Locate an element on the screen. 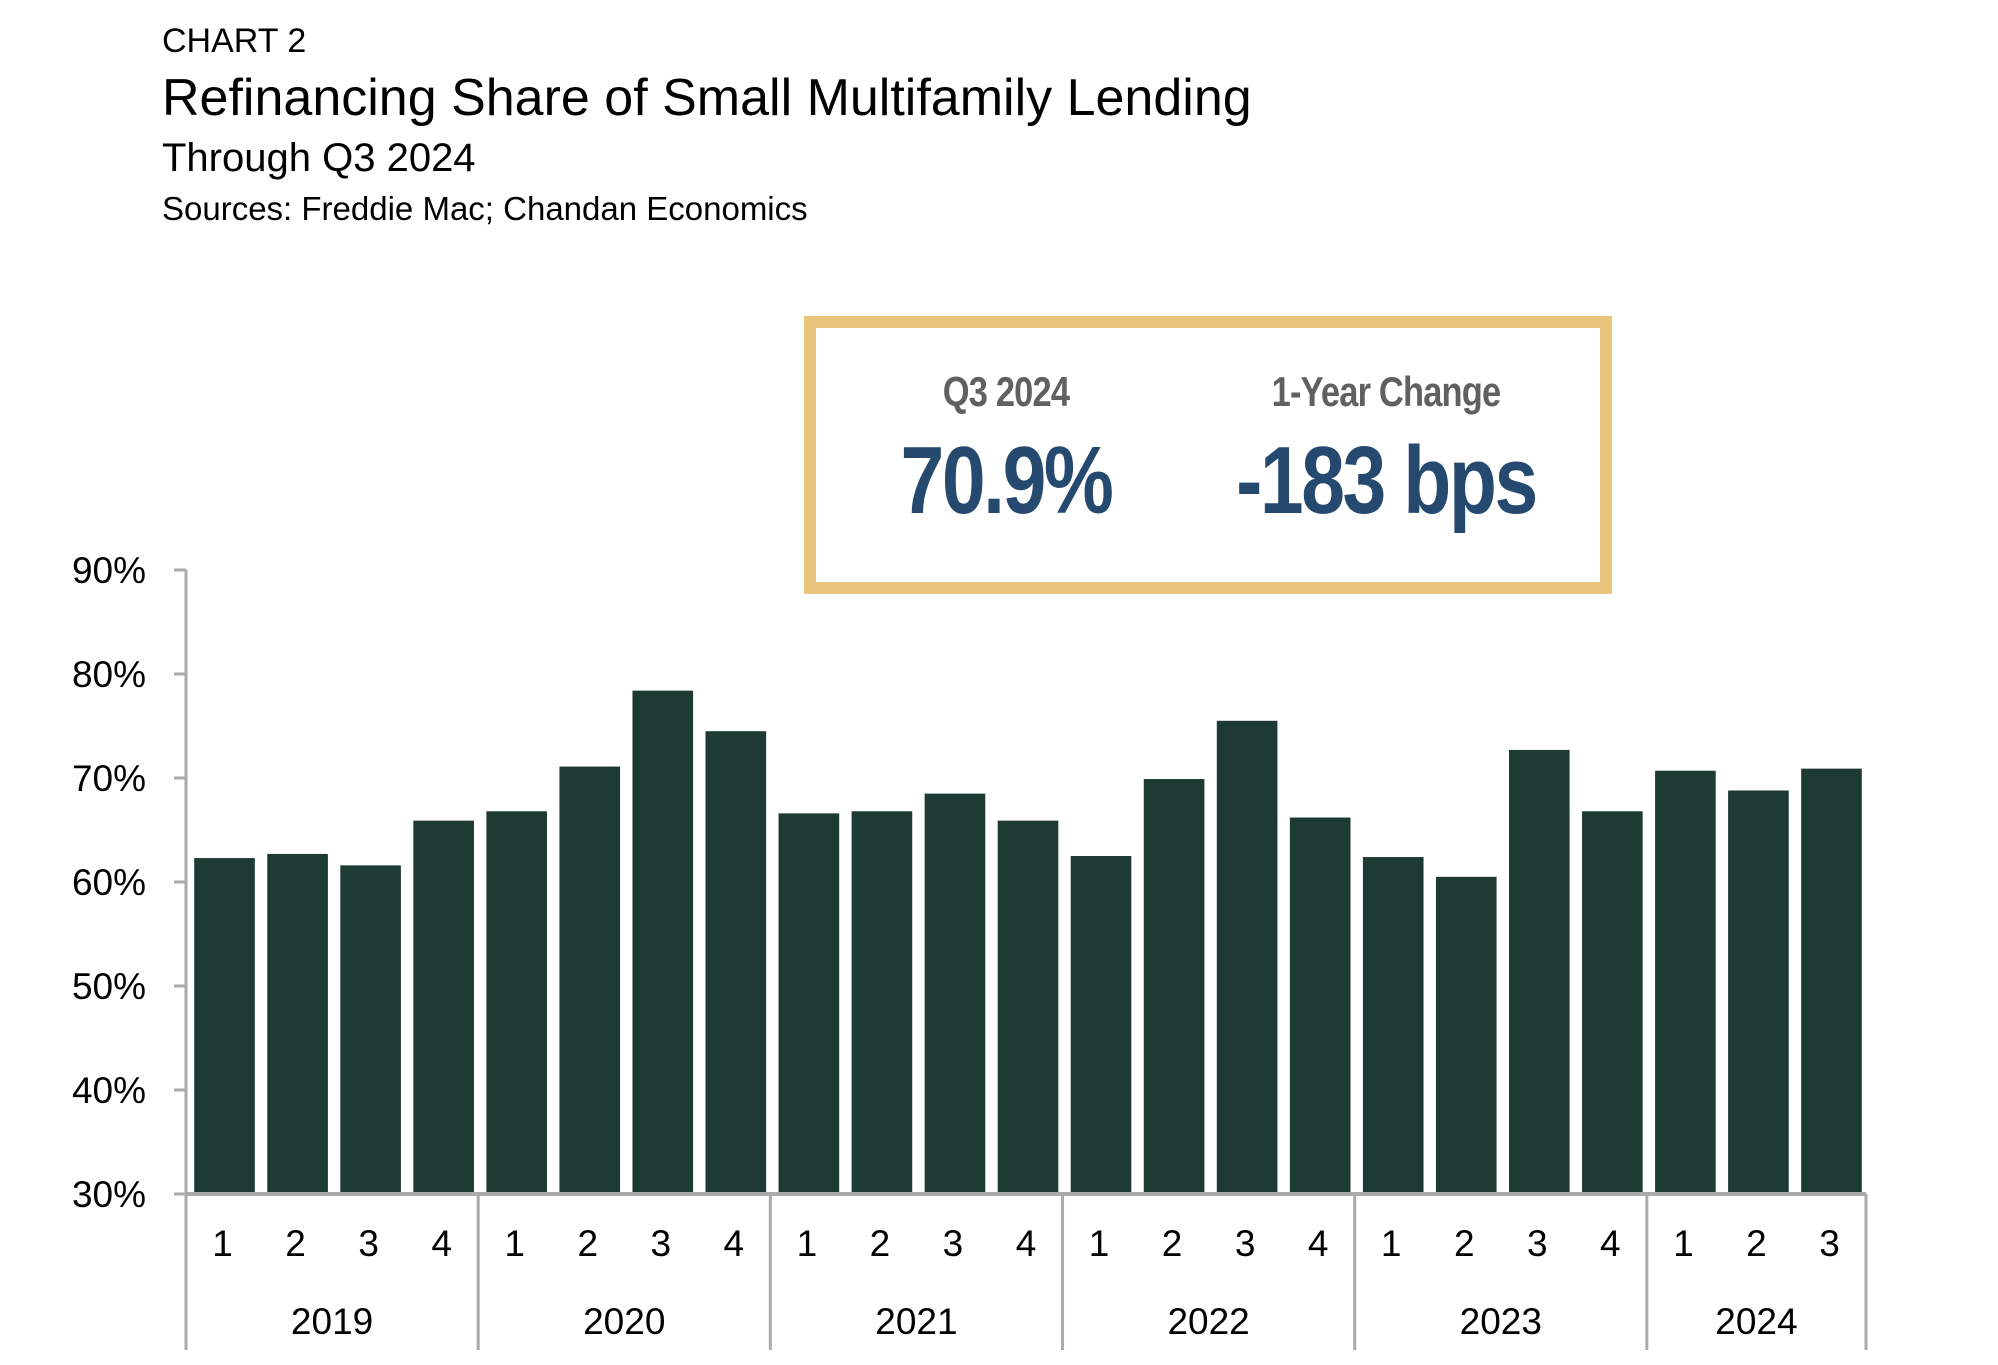 Image resolution: width=1998 pixels, height=1365 pixels. bar-2024-q1 is located at coordinates (1685, 982).